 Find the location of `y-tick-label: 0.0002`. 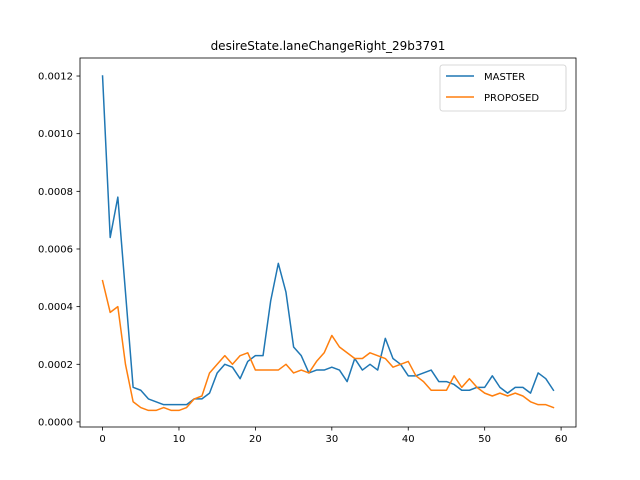

y-tick-label: 0.0002 is located at coordinates (55, 365).